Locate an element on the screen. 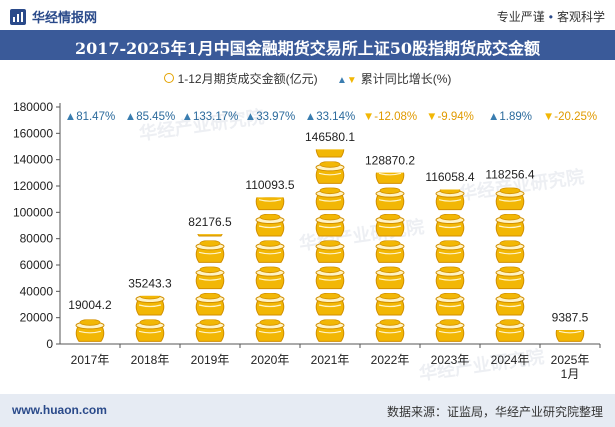  bar-value-label: 9387.5 is located at coordinates (570, 318).